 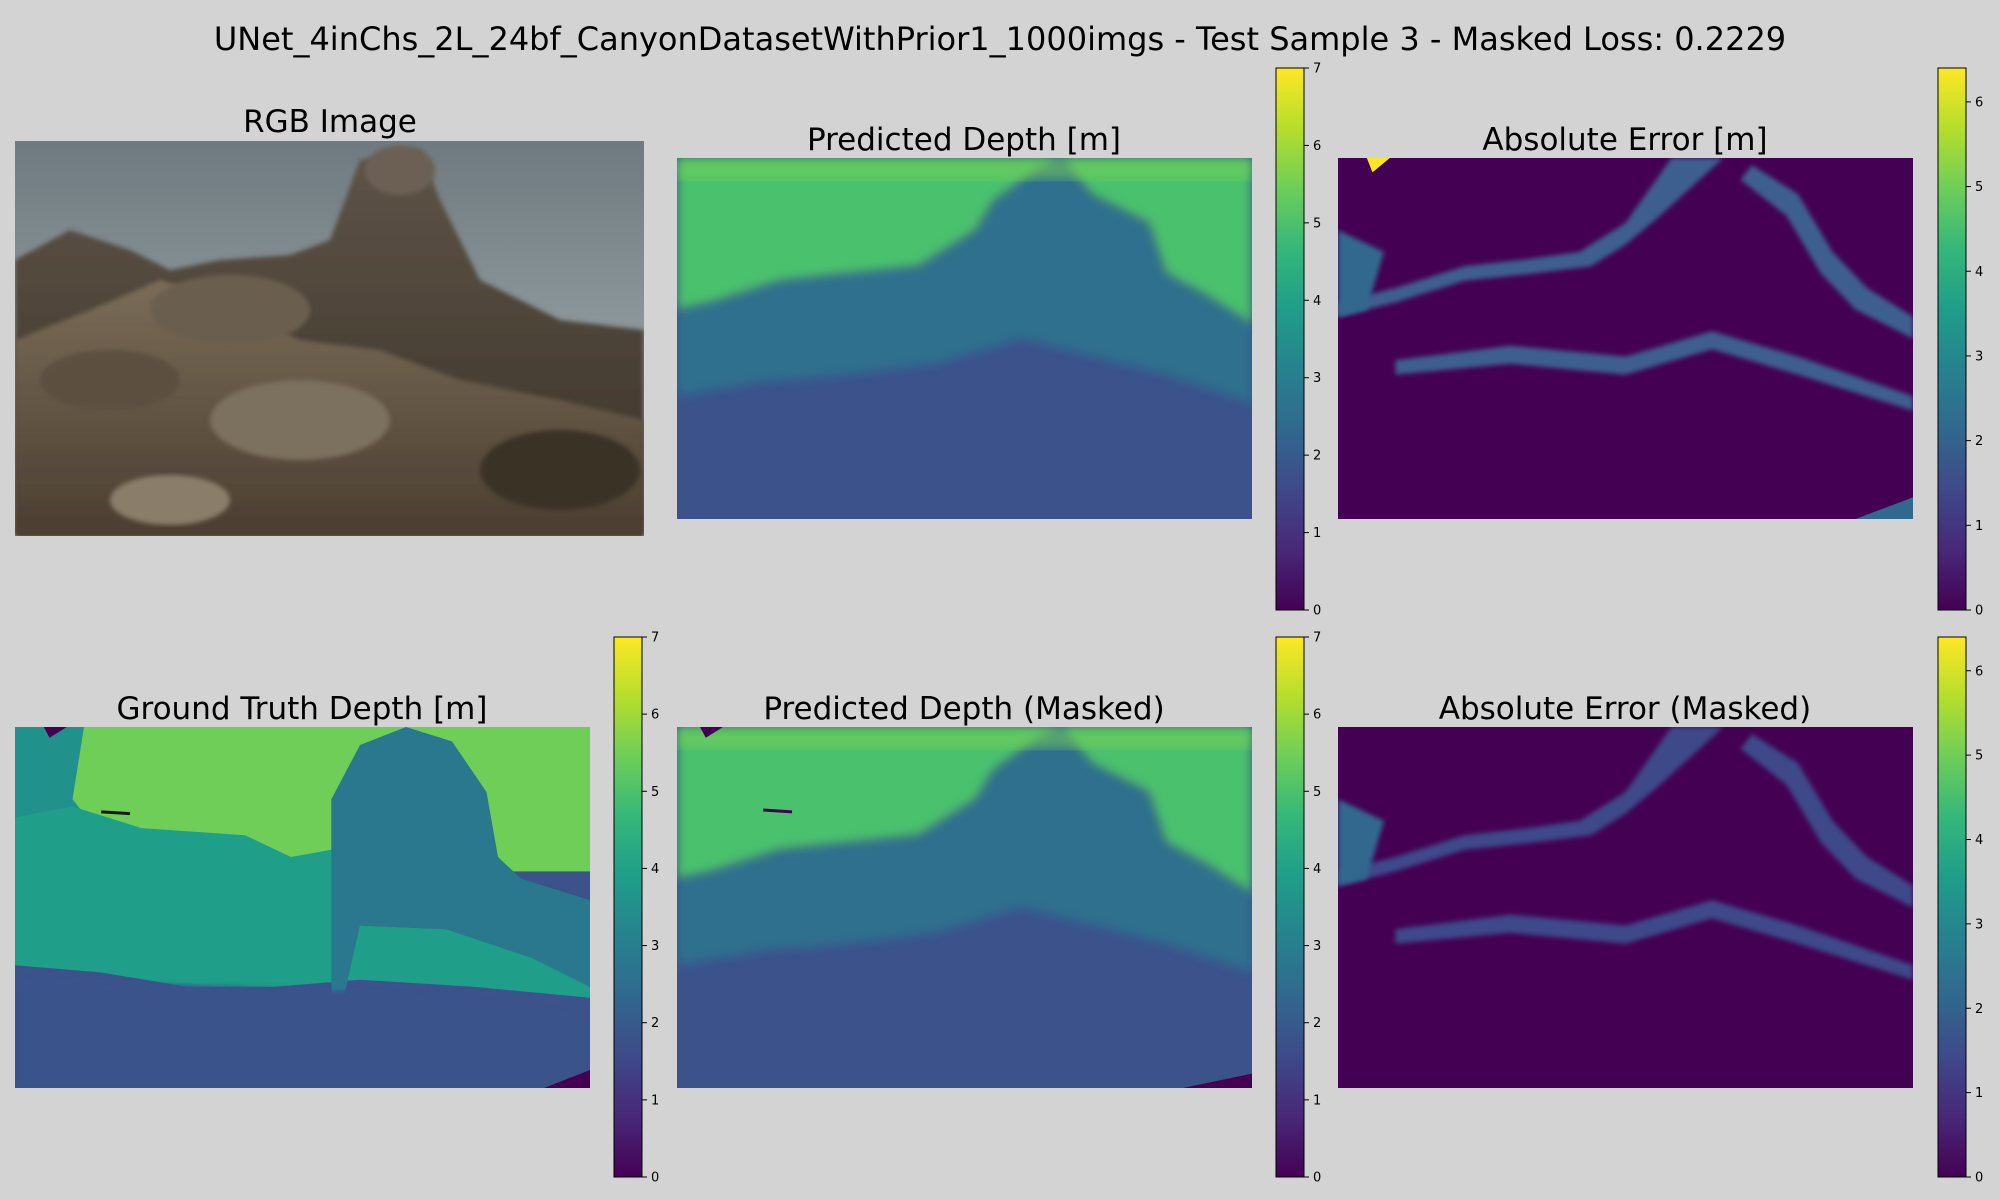 I want to click on predm-title: Predicted Depth (Masked), so click(x=963, y=709).